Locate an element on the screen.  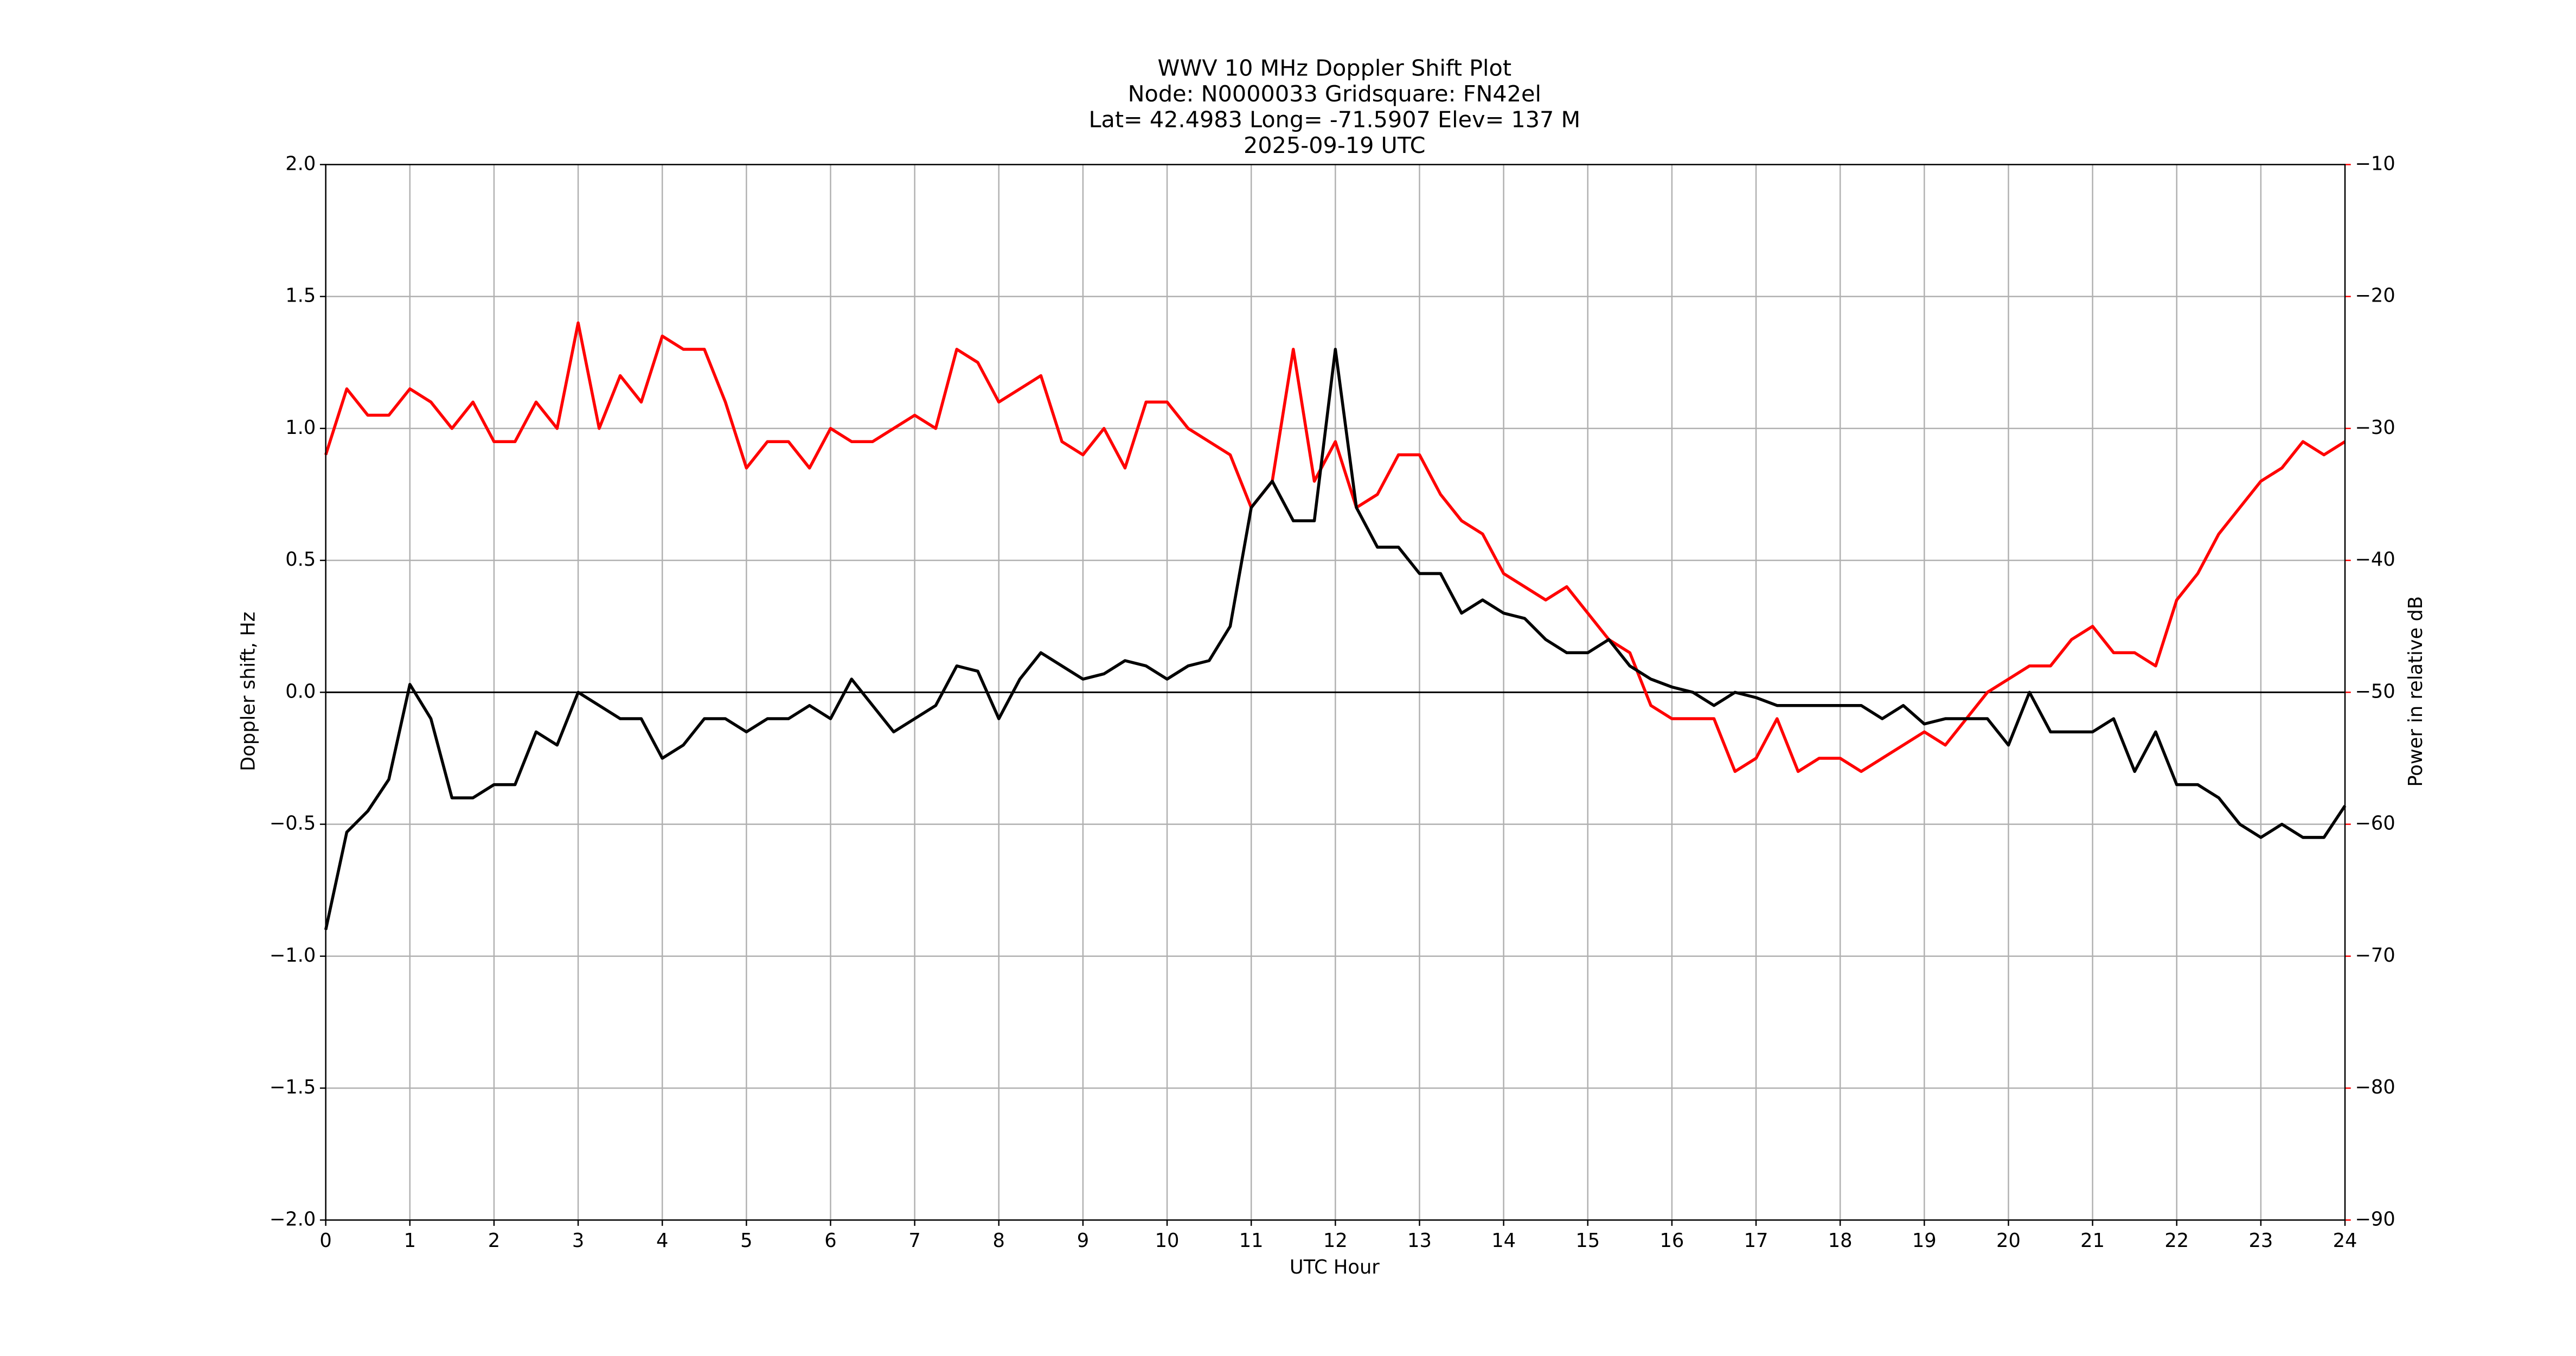
y2-tick-label: −20 is located at coordinates (2375, 296).